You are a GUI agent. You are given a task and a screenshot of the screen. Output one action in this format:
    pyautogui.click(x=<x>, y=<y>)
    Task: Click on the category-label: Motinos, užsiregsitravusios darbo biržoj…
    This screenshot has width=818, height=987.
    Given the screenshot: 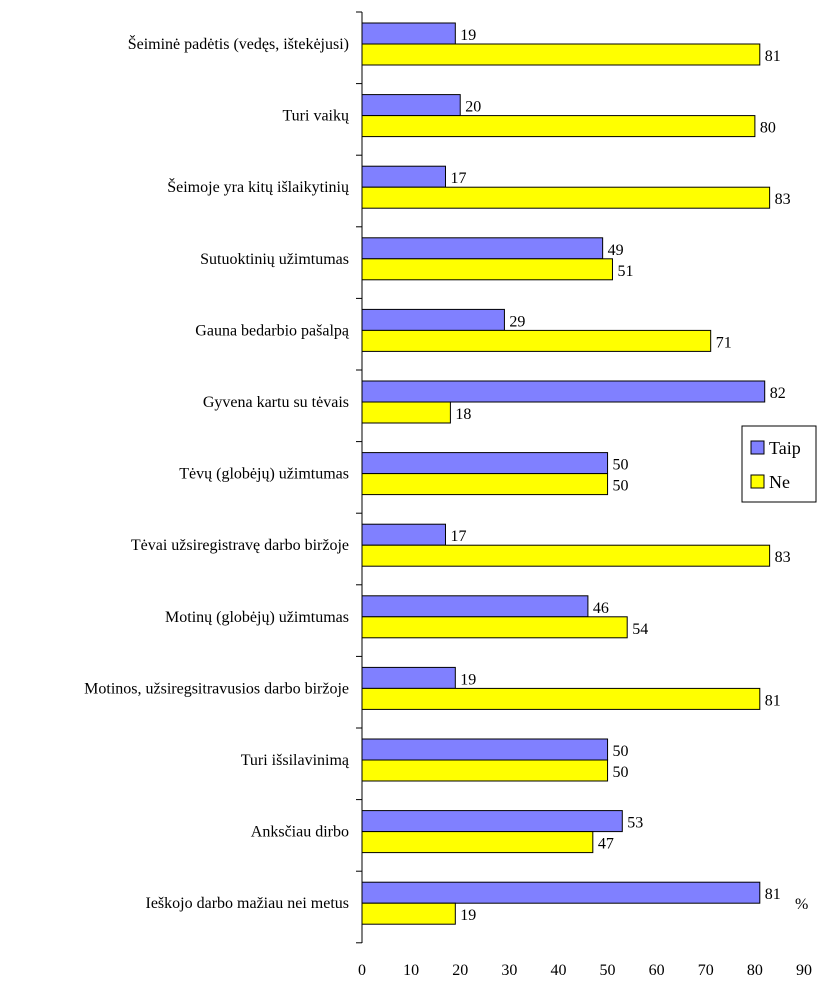 What is the action you would take?
    pyautogui.click(x=216, y=688)
    